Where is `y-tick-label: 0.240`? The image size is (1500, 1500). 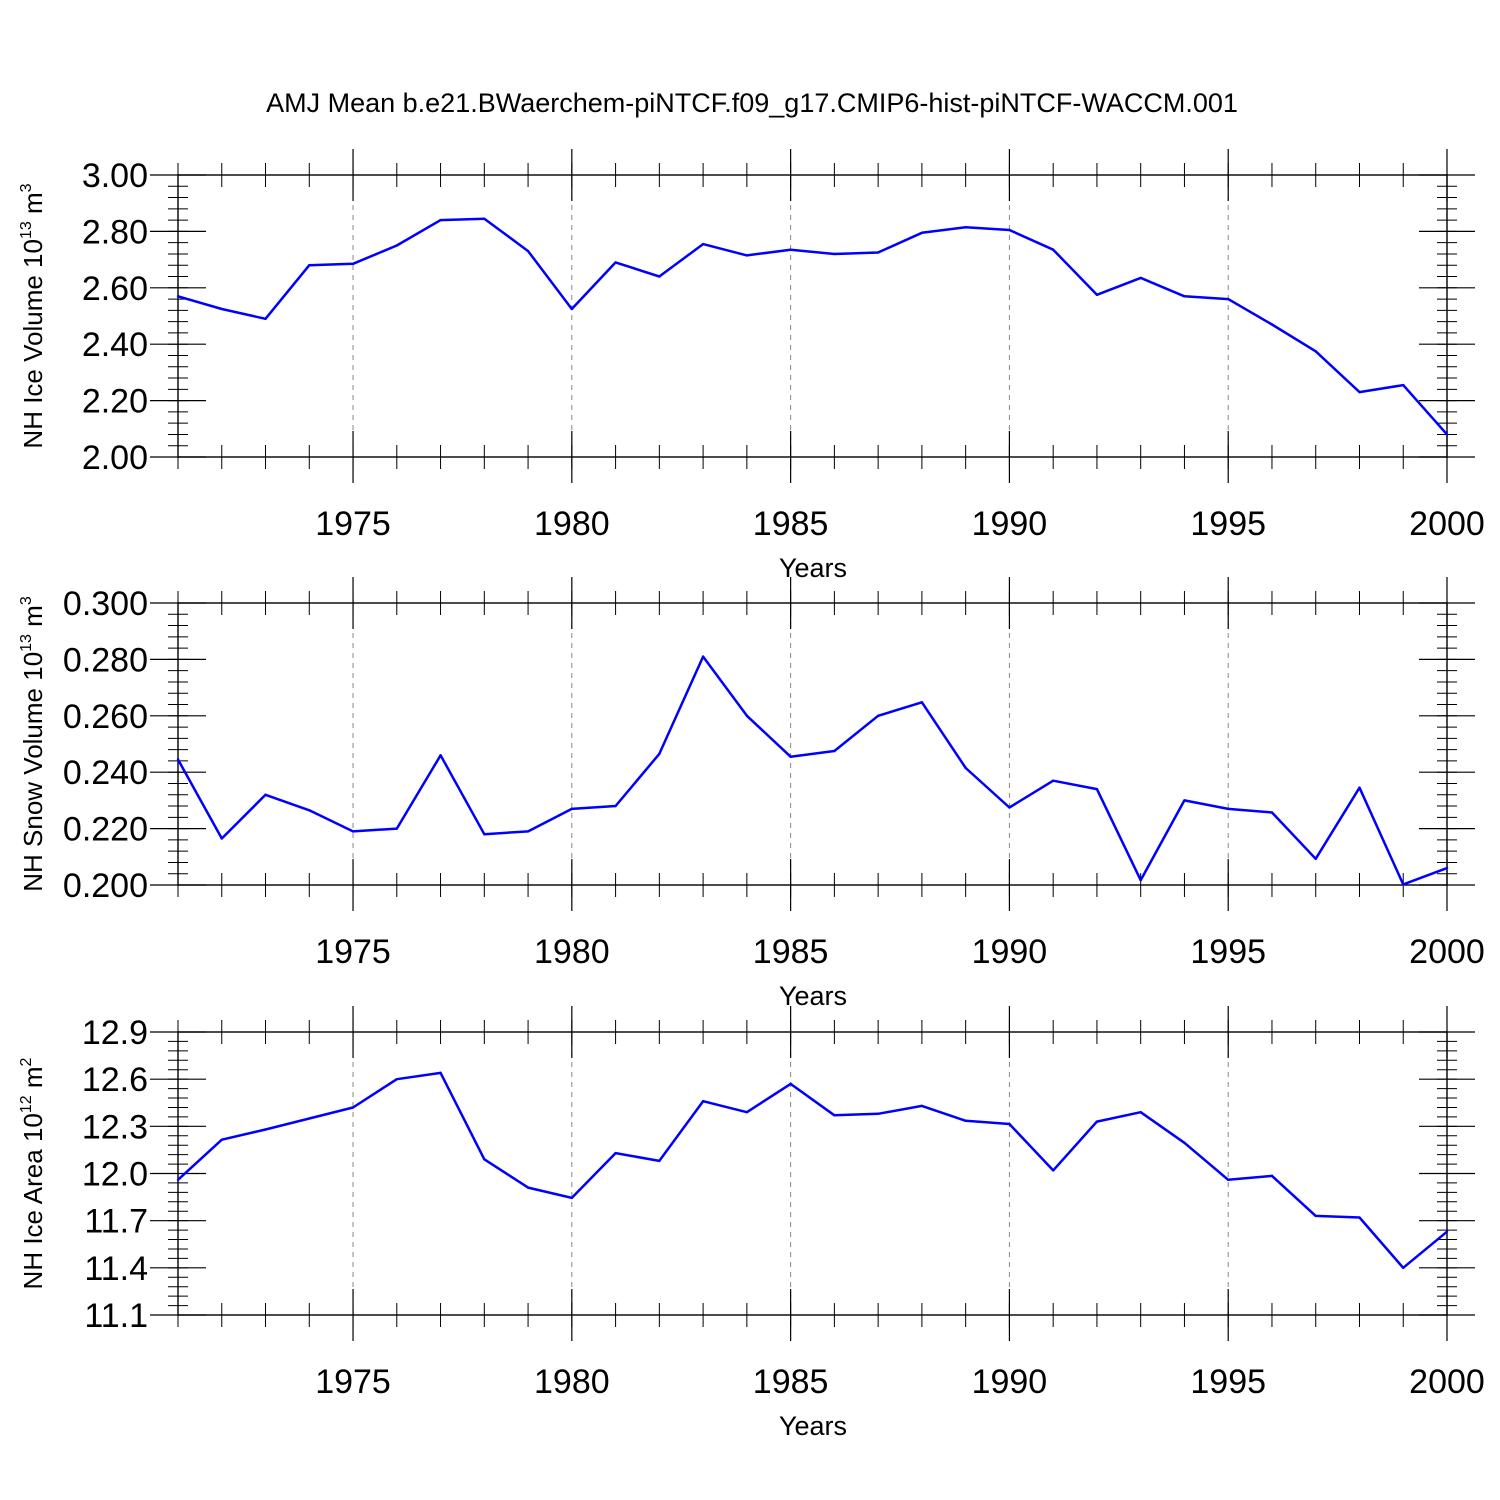 y-tick-label: 0.240 is located at coordinates (105, 773).